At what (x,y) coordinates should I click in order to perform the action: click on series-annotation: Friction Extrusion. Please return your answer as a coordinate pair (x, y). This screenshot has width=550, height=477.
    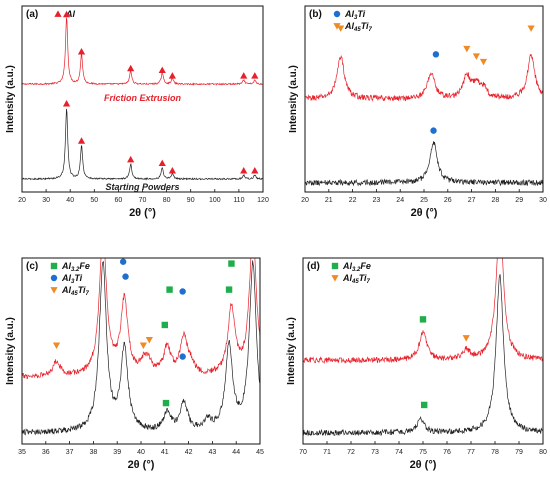
    Looking at the image, I should click on (143, 98).